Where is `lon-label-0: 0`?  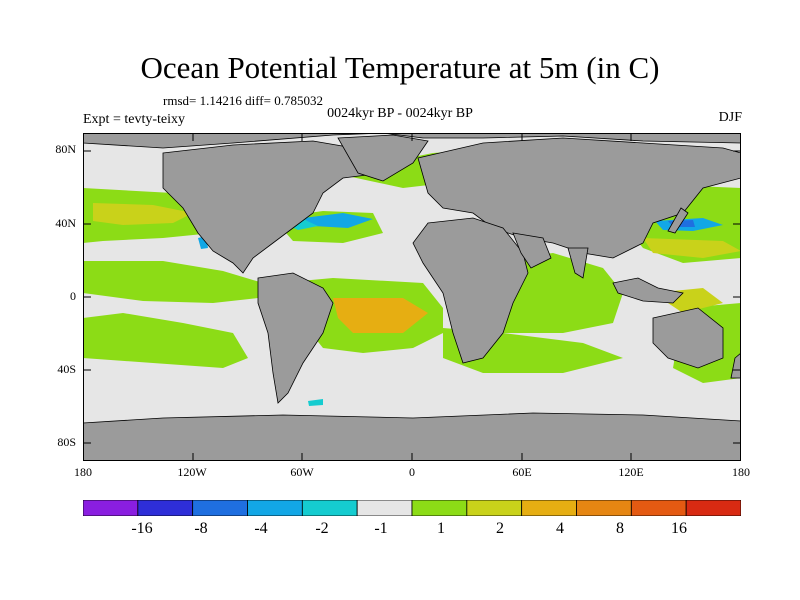 lon-label-0: 0 is located at coordinates (412, 472).